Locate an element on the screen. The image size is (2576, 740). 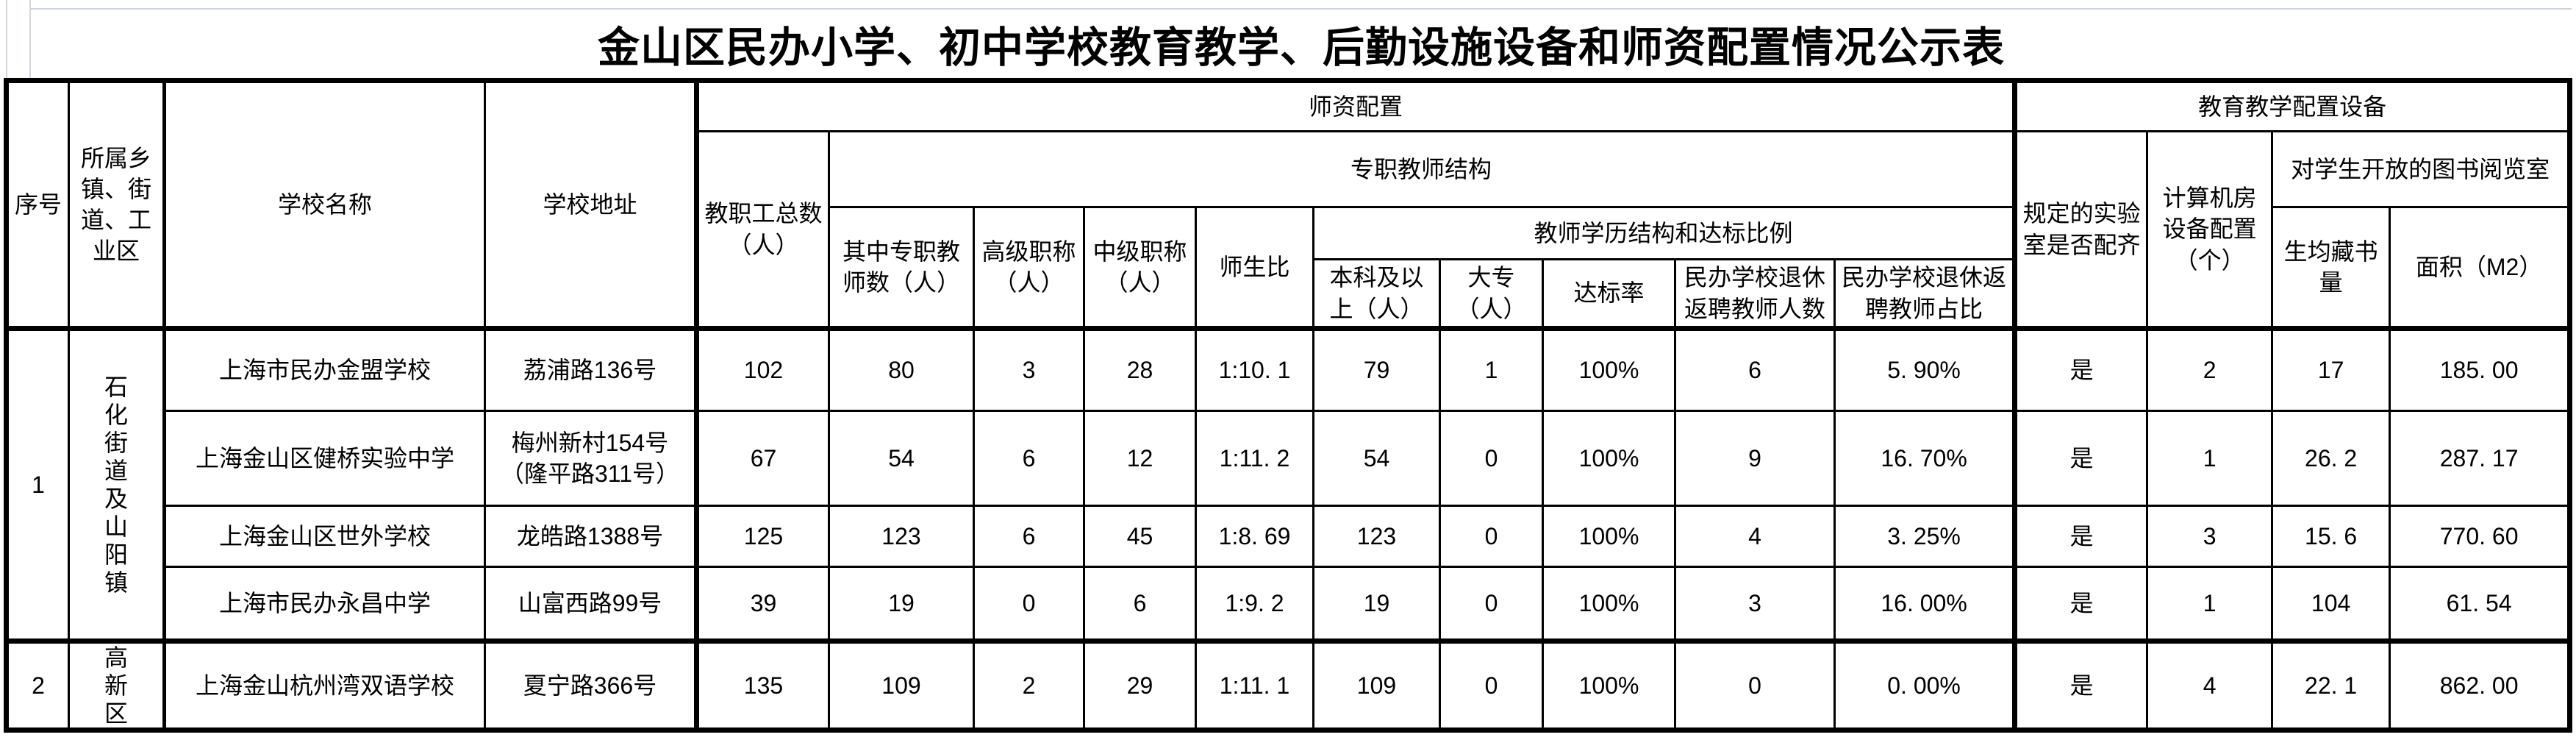
cell-bachelor: 123 is located at coordinates (1376, 536).